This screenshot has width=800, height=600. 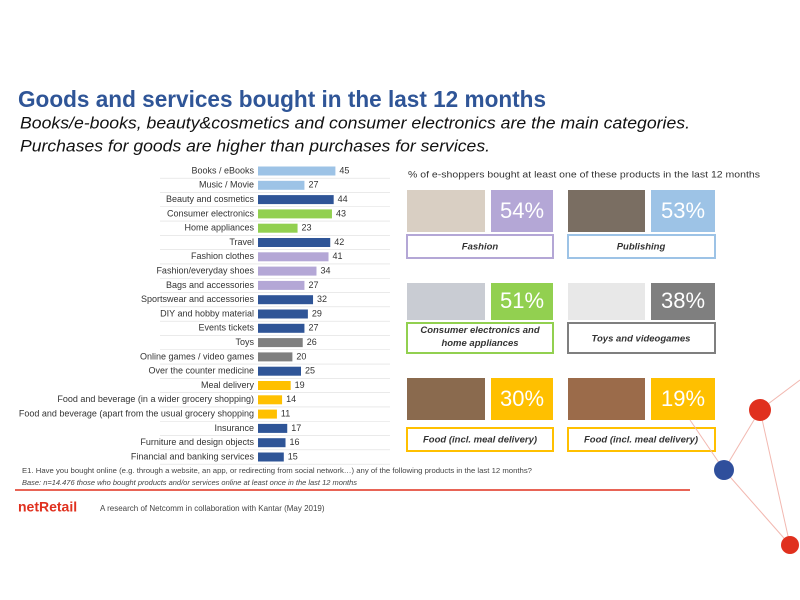 I want to click on percent: 19%, so click(x=683, y=398).